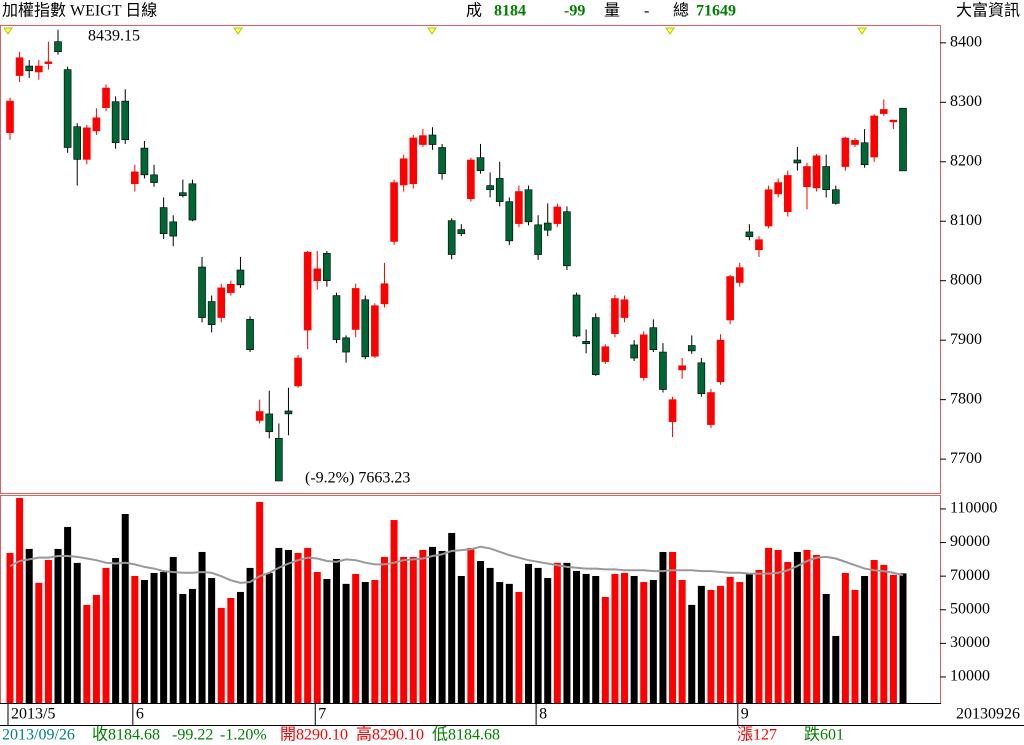  I want to click on footer-date: 2013/09/26, so click(38, 735).